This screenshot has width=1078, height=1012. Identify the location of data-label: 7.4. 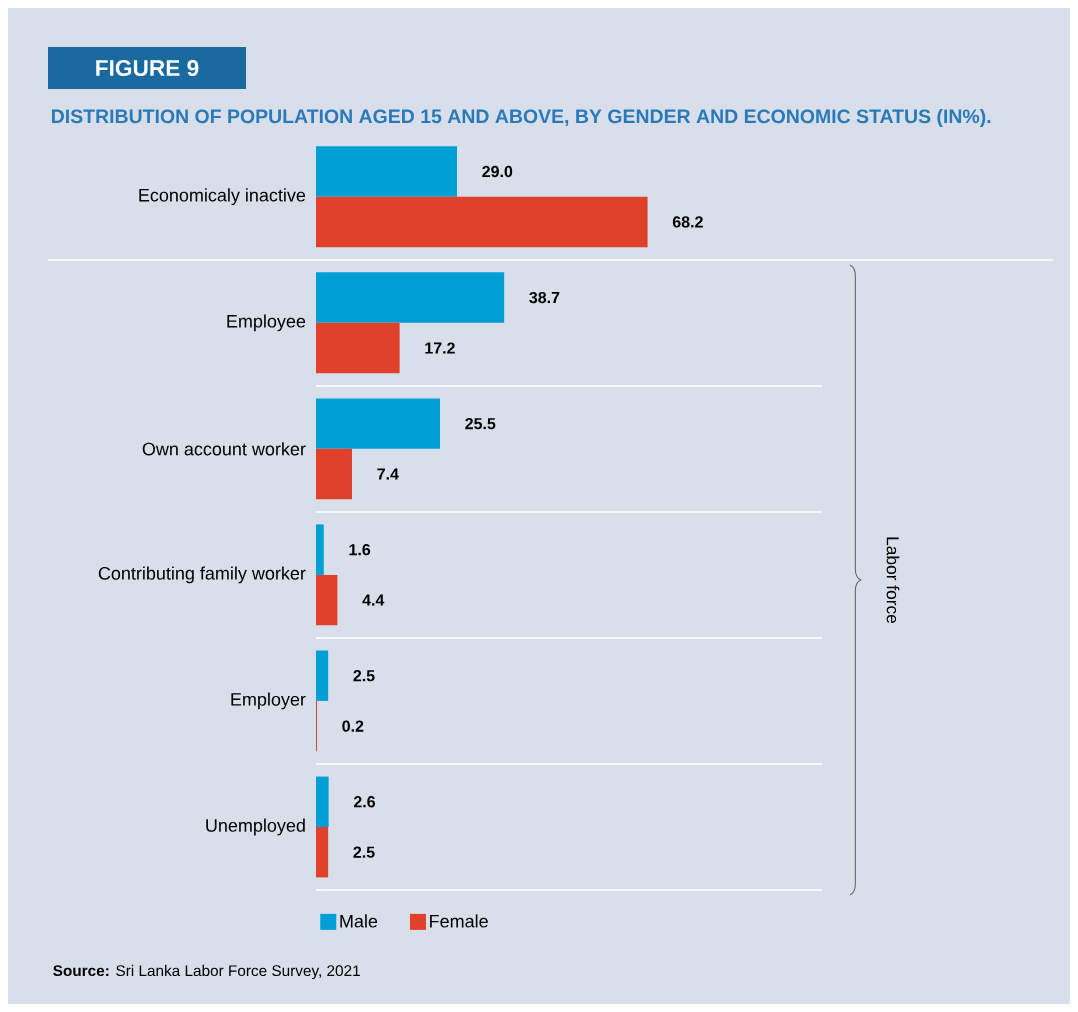
(388, 474).